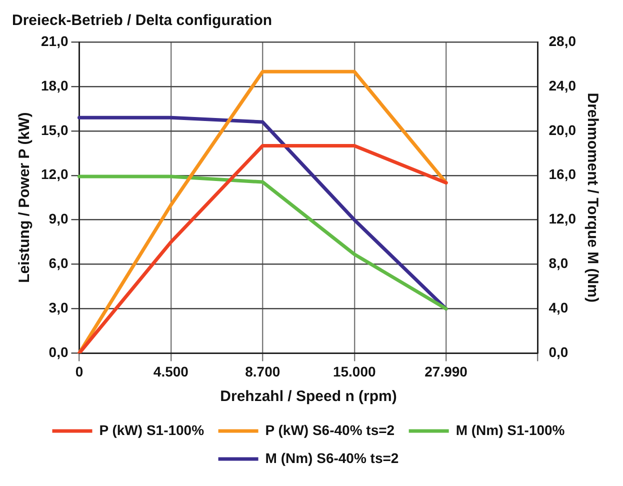 The width and height of the screenshot is (623, 486). Describe the element at coordinates (308, 397) in the screenshot. I see `x-axis-title: Drehzahl / Speed n (rpm)` at that location.